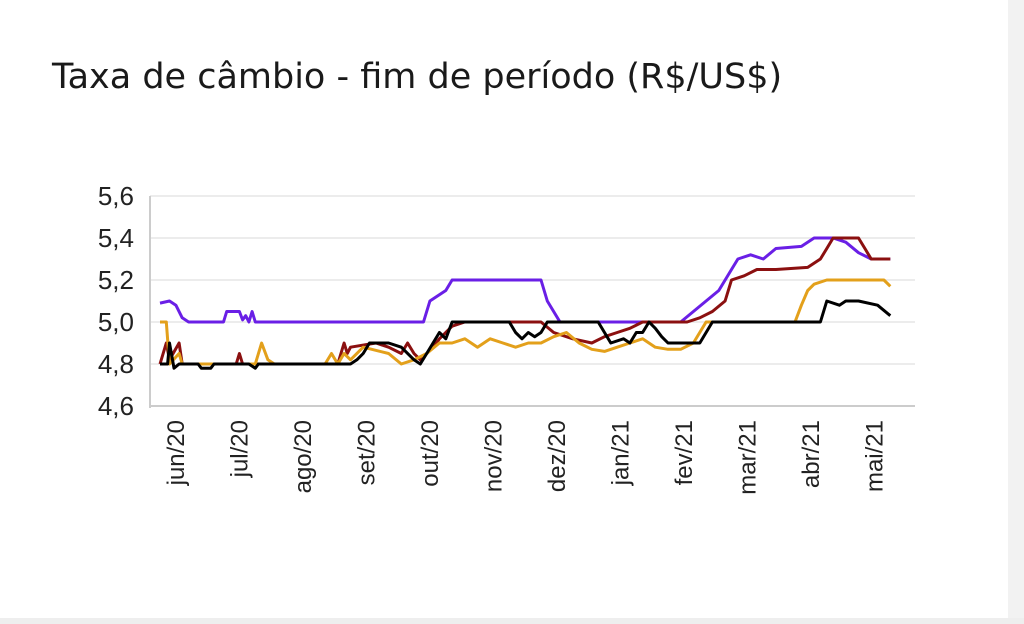  I want to click on y-tick-label: 5,2, so click(116, 280).